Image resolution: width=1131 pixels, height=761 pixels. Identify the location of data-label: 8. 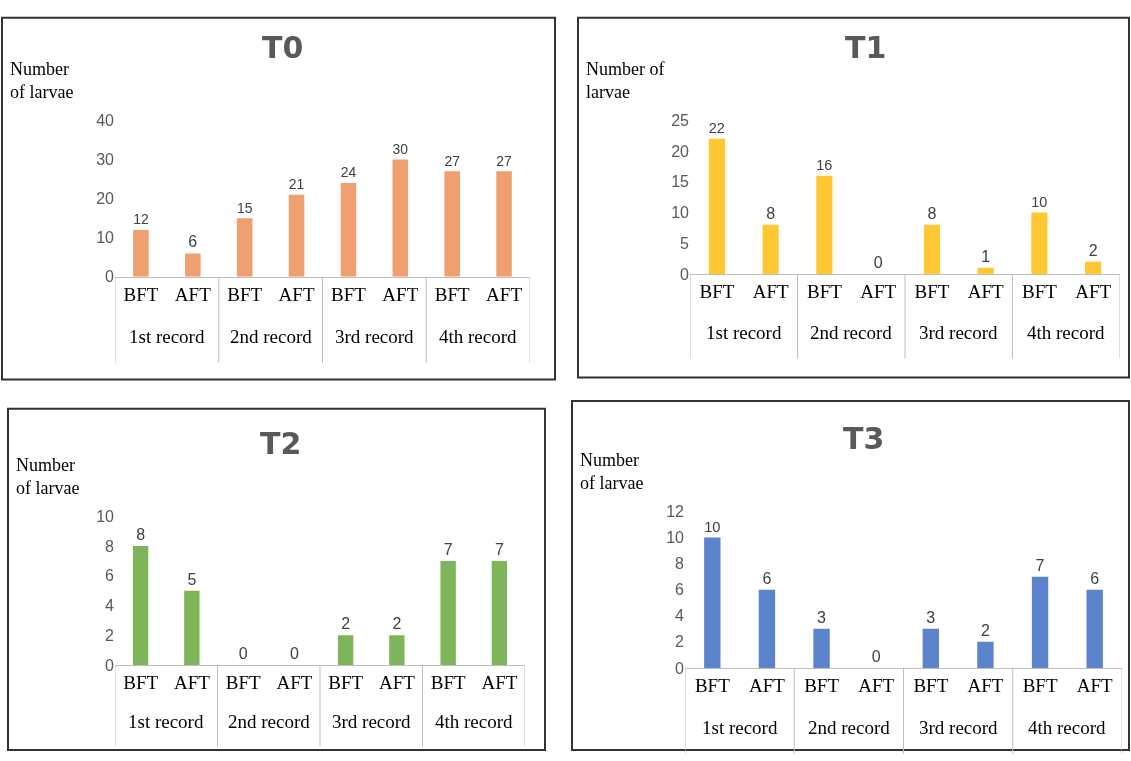
(771, 213).